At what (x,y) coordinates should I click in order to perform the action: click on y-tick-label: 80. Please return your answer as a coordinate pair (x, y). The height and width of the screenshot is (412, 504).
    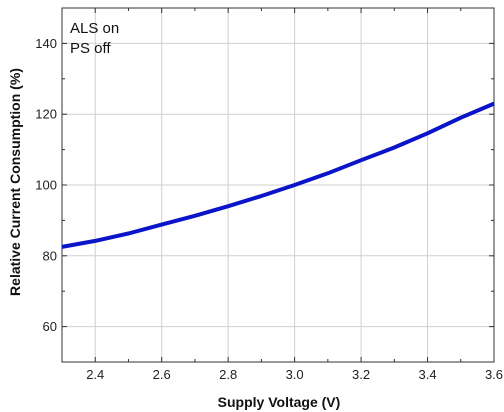
    Looking at the image, I should click on (50, 255).